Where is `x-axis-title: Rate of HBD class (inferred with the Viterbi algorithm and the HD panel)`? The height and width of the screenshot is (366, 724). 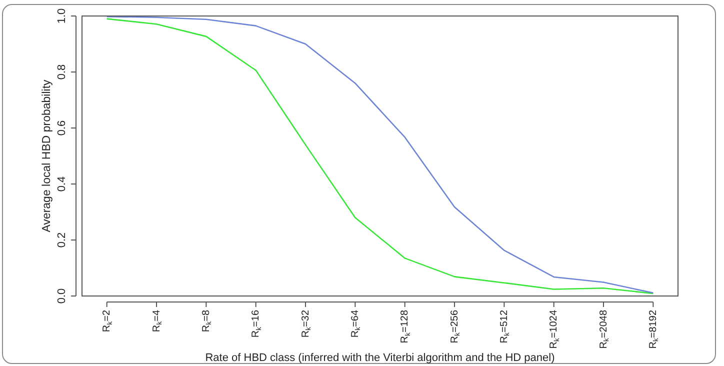 x-axis-title: Rate of HBD class (inferred with the Viterbi algorithm and the HD panel) is located at coordinates (380, 358).